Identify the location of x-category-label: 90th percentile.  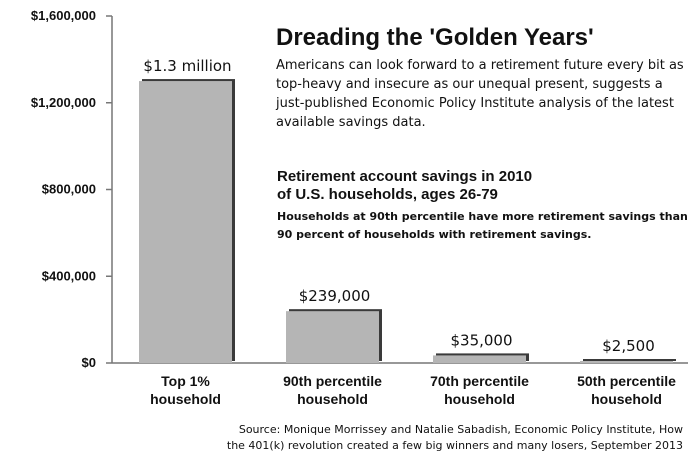
(332, 381).